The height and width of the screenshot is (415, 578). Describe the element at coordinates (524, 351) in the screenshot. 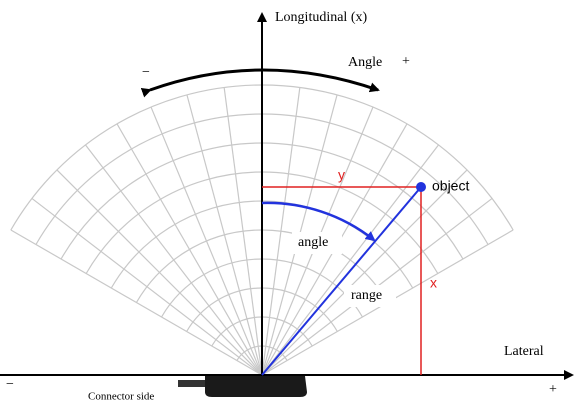

I see `lateral-label: Lateral` at that location.